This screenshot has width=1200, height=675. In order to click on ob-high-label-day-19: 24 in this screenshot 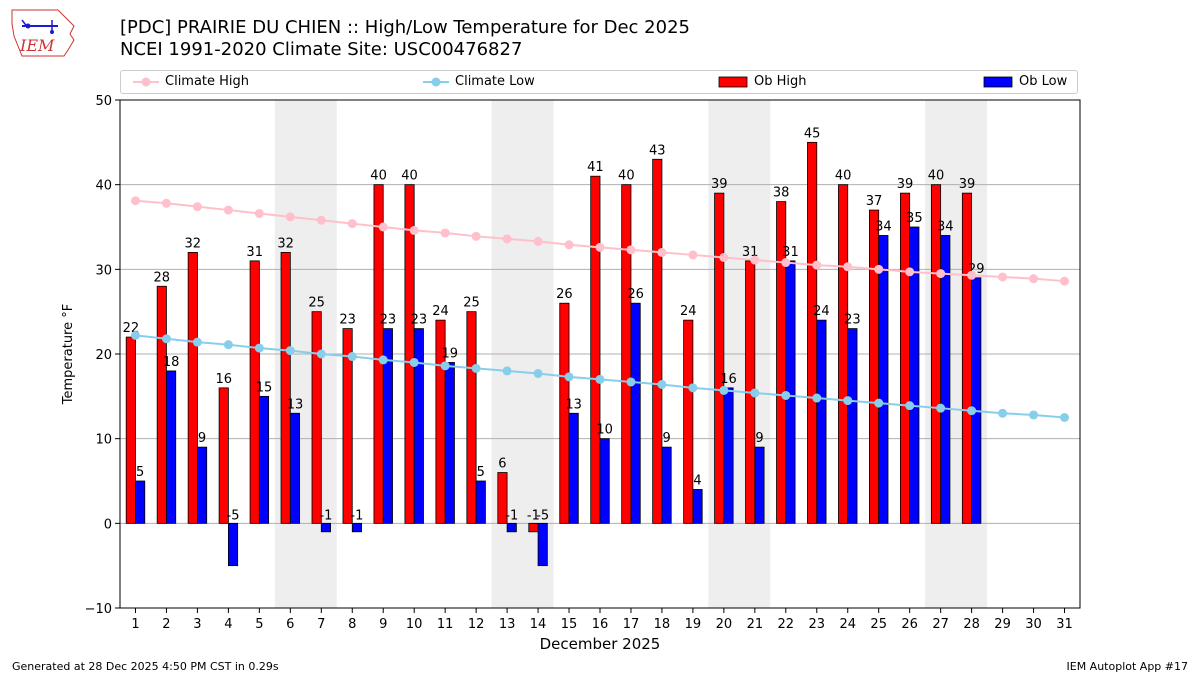, I will do `click(688, 311)`.